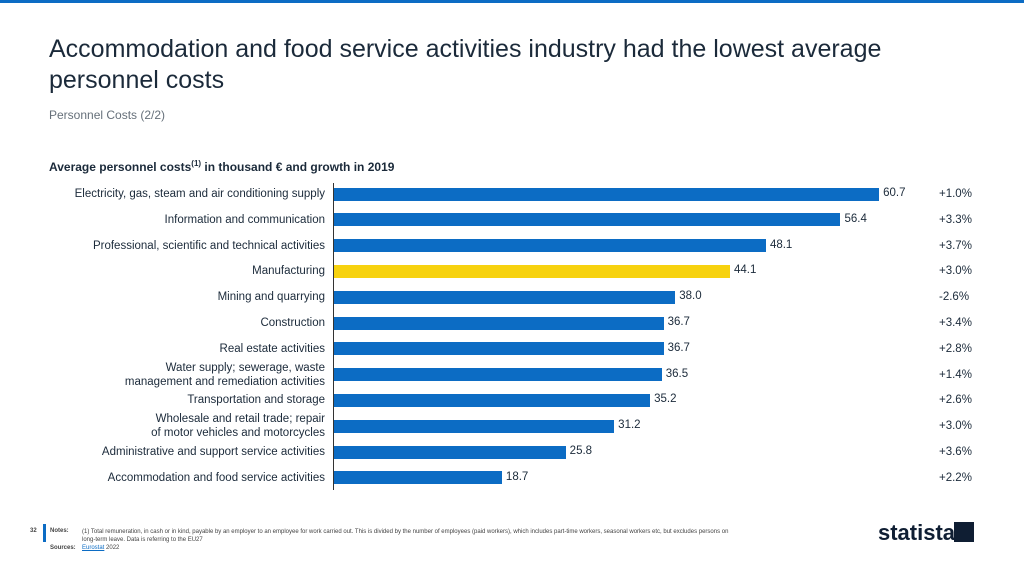 This screenshot has height=576, width=1024. I want to click on page-number: 32, so click(33, 531).